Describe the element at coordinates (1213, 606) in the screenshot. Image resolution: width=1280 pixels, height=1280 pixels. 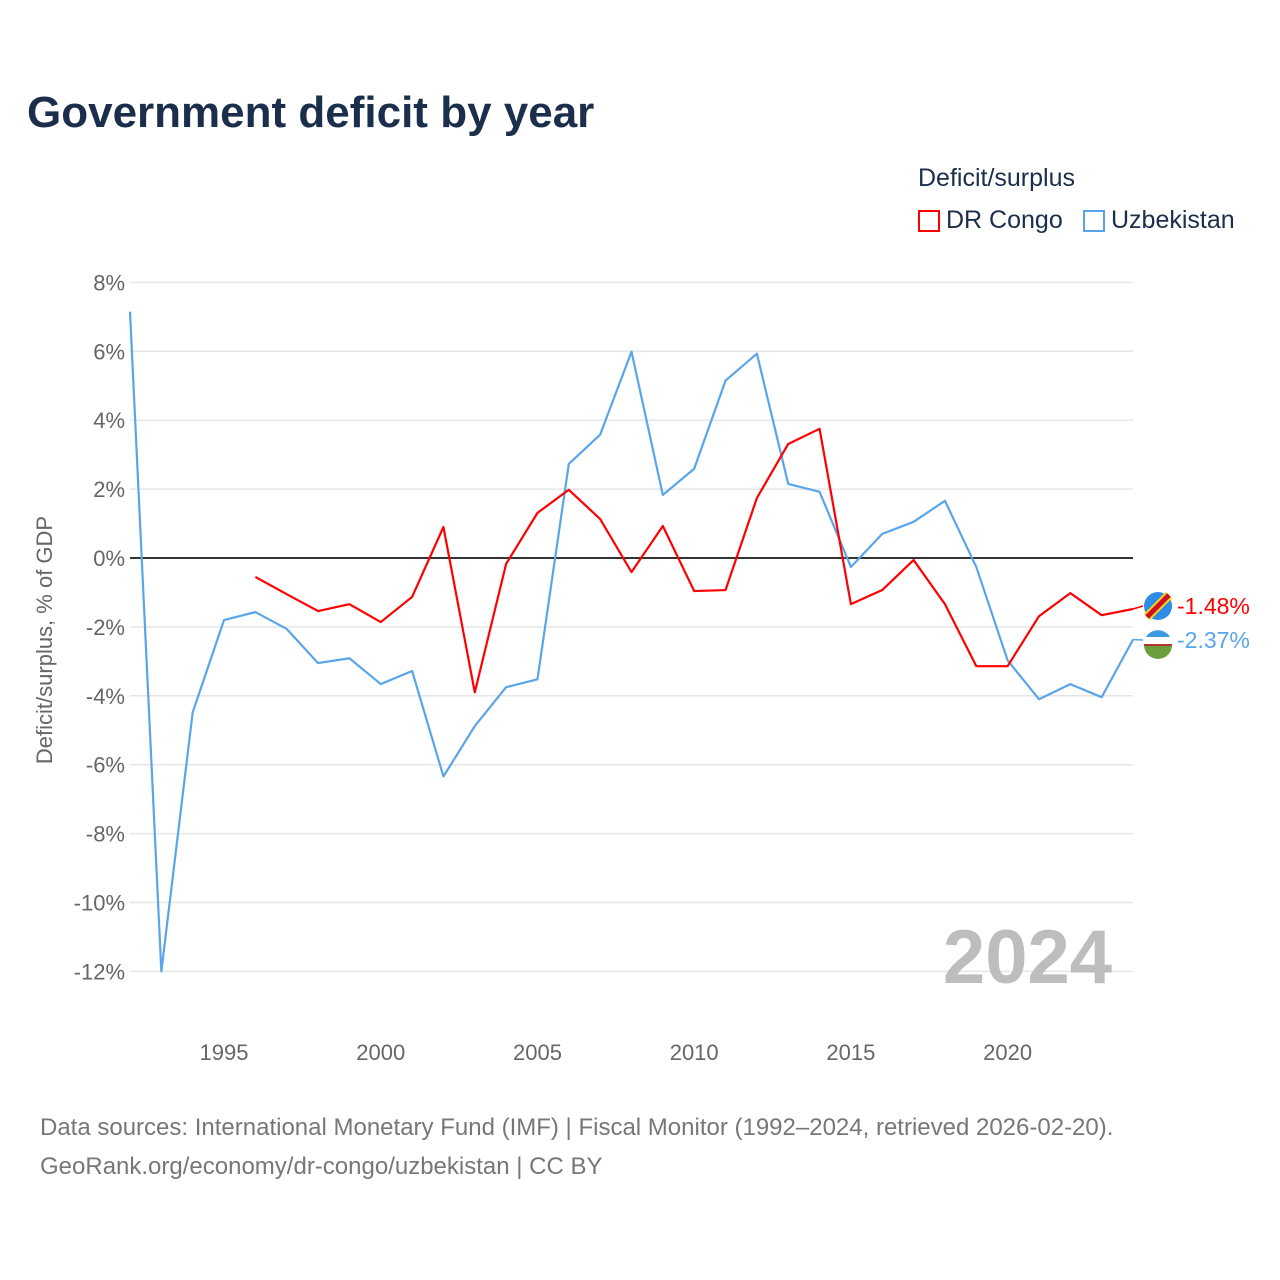
I see `end-value-label: -1.48%` at that location.